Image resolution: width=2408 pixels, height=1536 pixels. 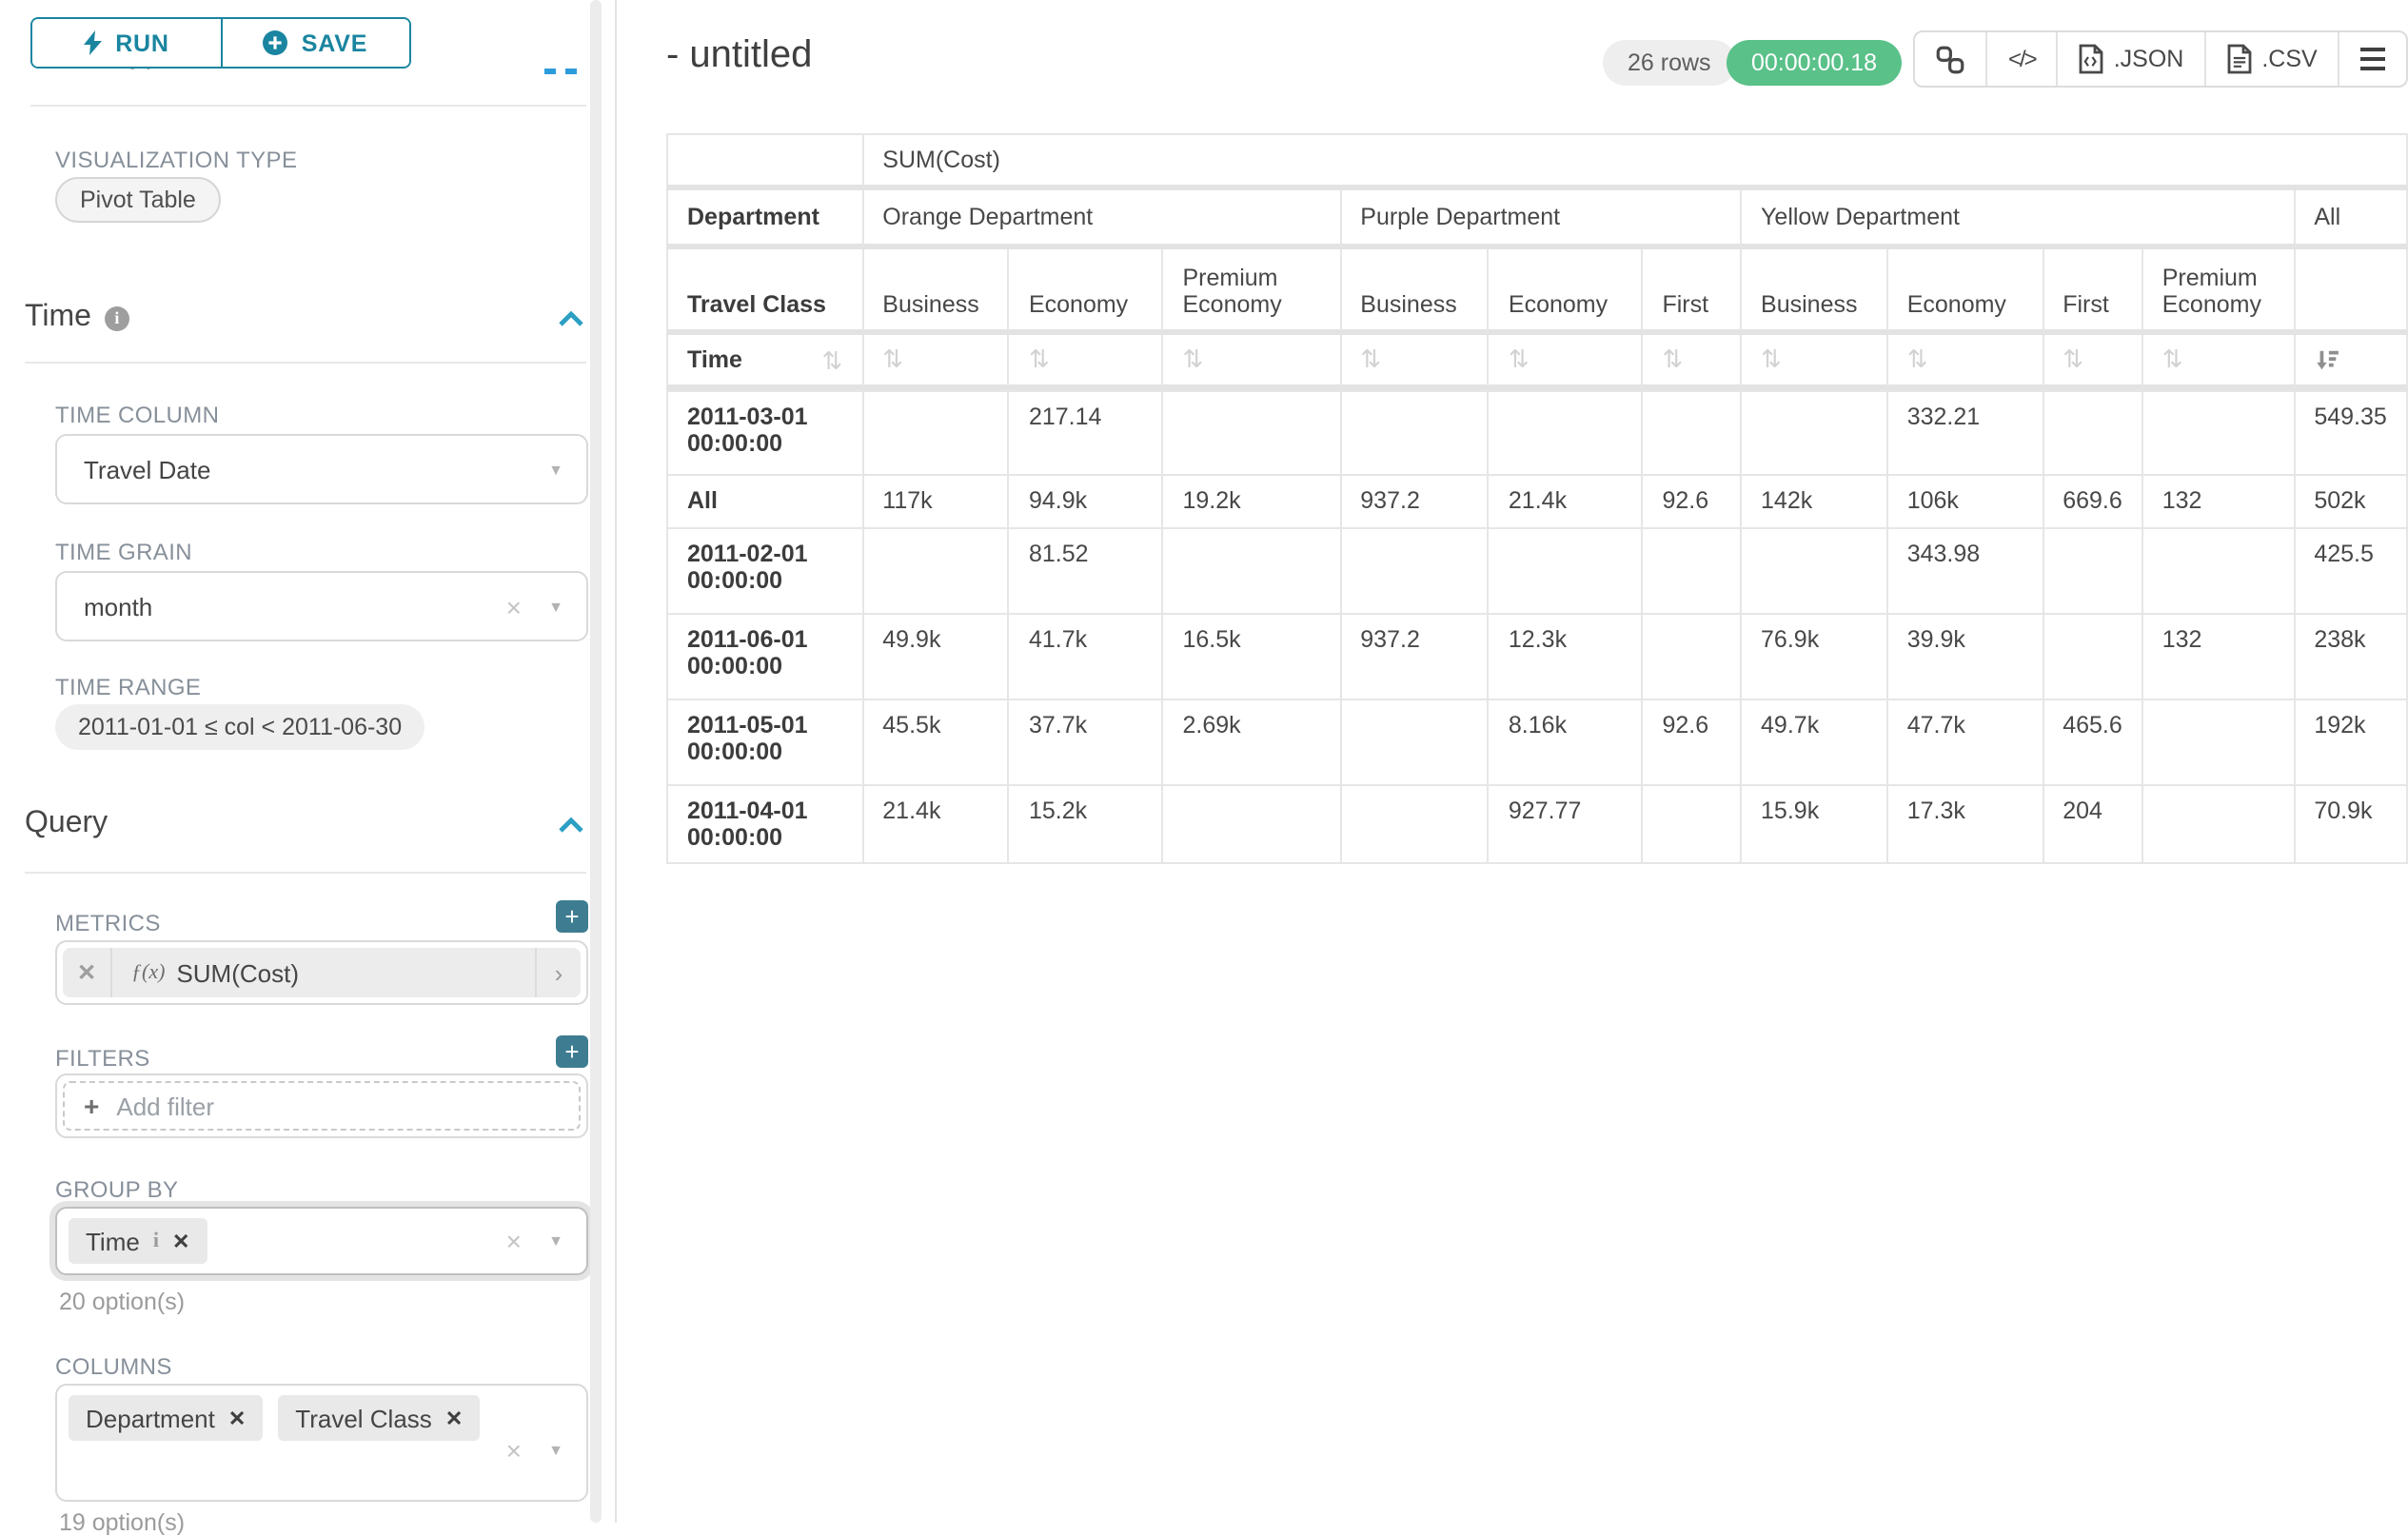 What do you see at coordinates (321, 1241) in the screenshot?
I see `group-by-select: Time i ✕ × ▼` at bounding box center [321, 1241].